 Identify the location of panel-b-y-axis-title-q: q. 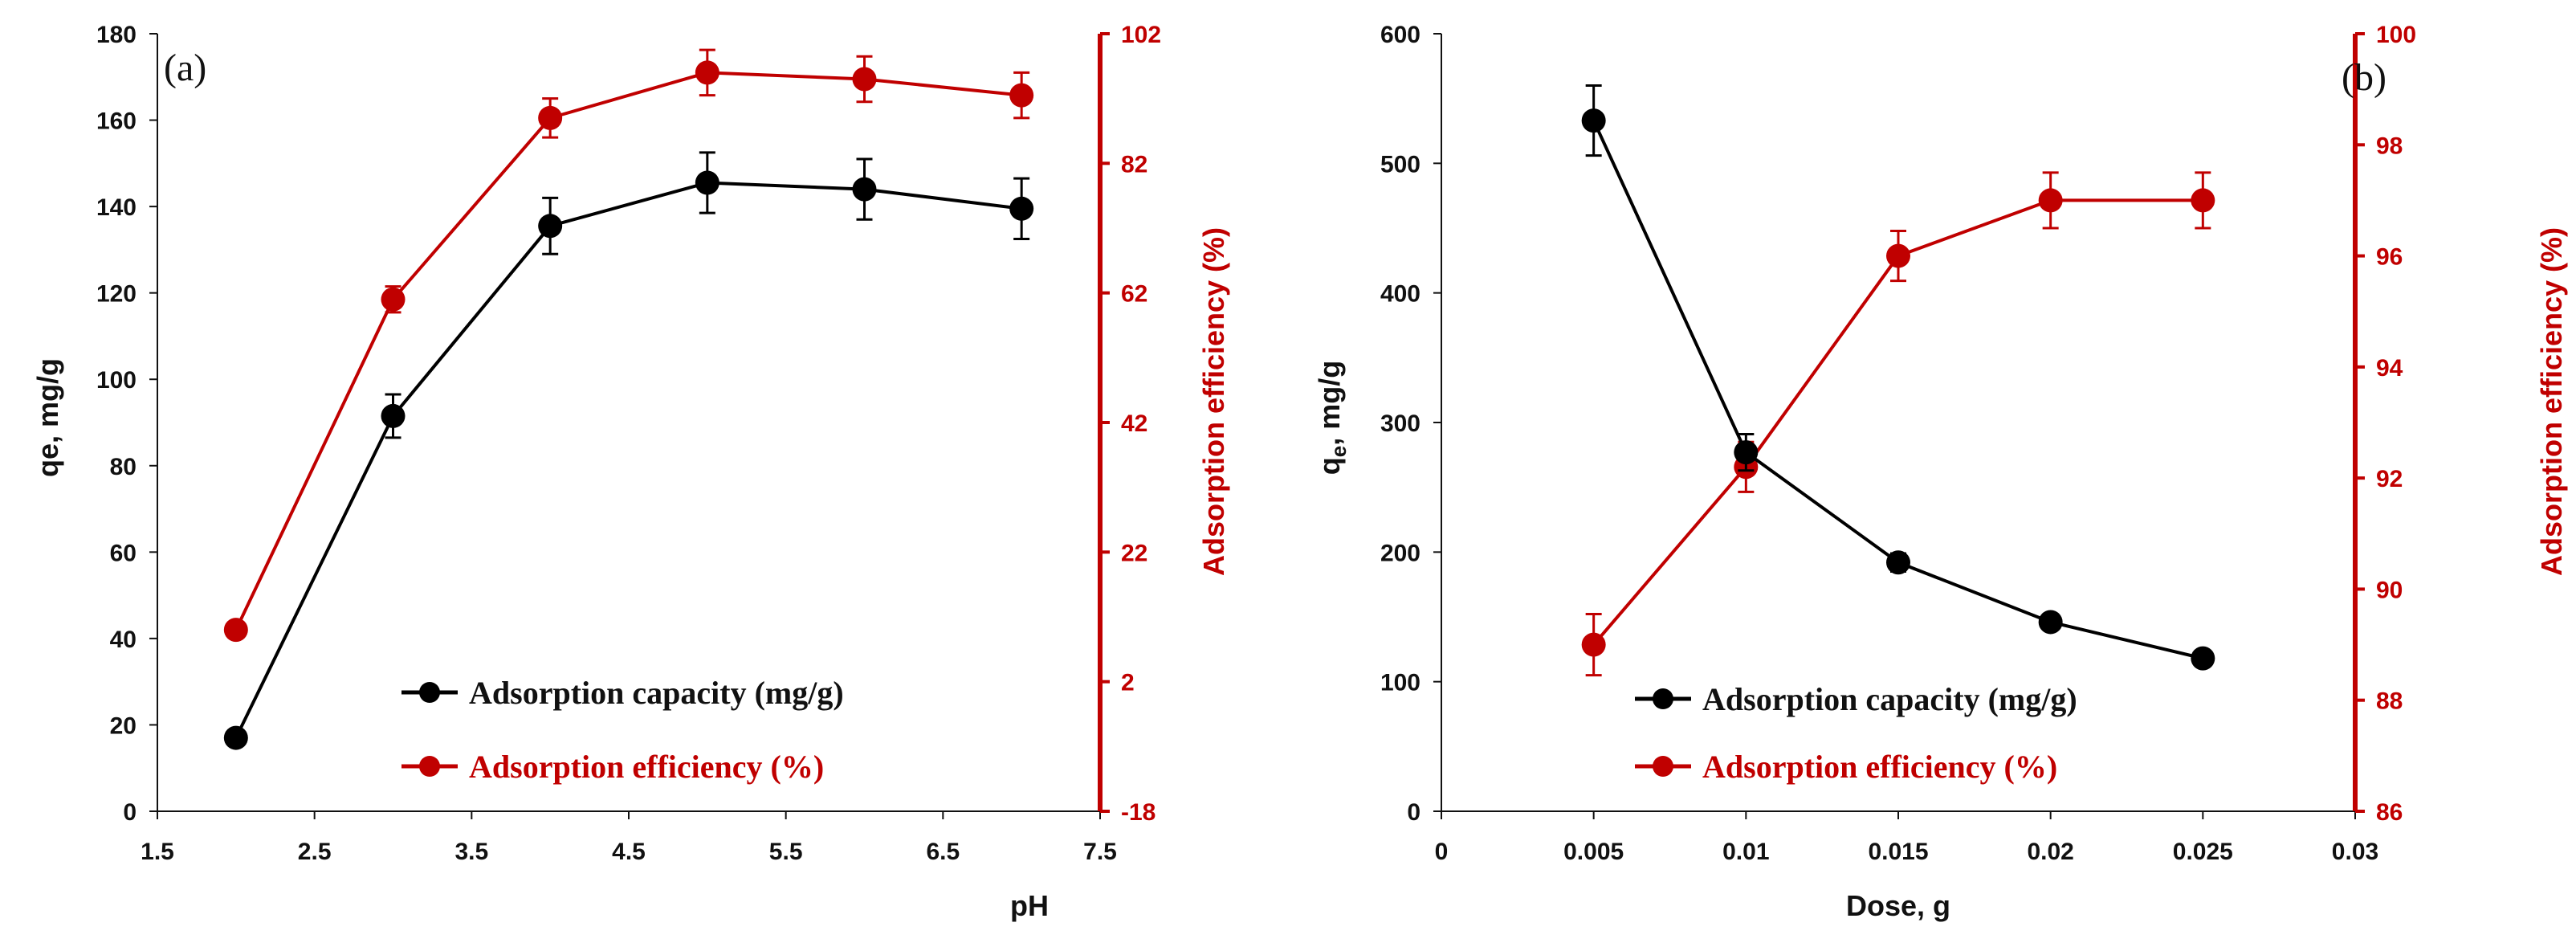
(1329, 466).